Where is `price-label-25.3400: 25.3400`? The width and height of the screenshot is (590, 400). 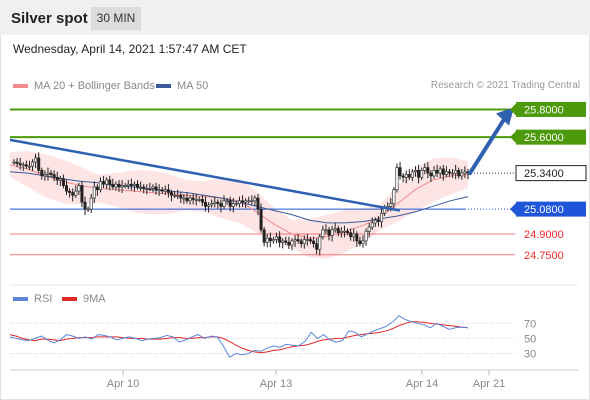
price-label-25.3400: 25.3400 is located at coordinates (544, 174).